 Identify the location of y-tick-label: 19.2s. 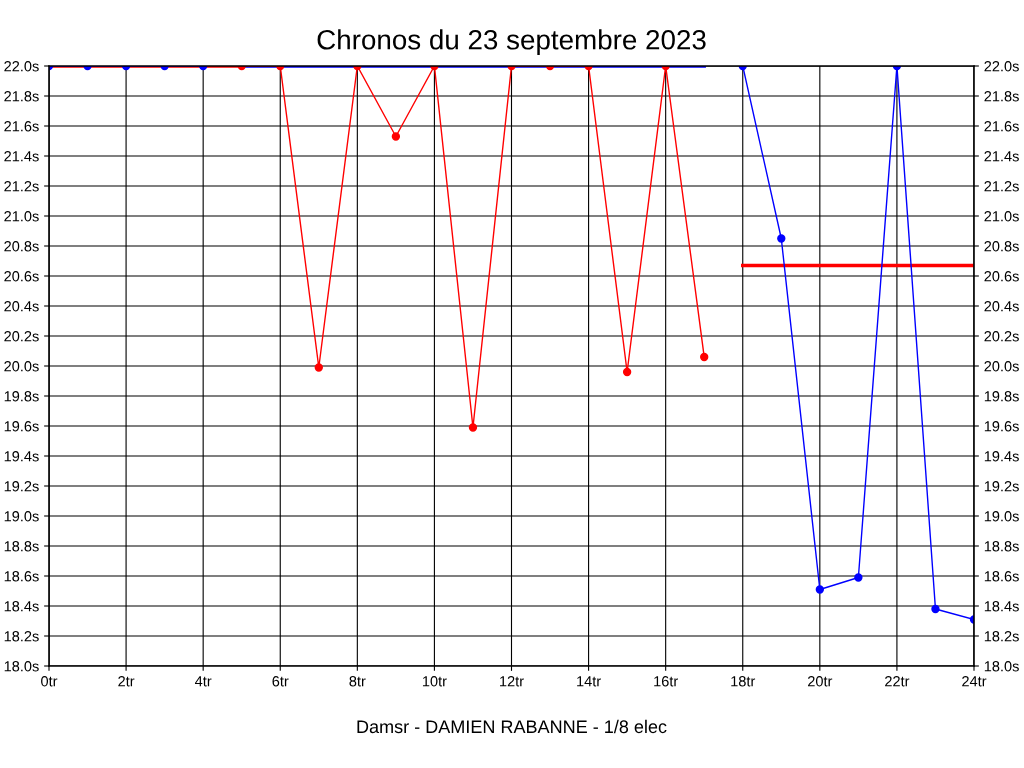
(21, 486).